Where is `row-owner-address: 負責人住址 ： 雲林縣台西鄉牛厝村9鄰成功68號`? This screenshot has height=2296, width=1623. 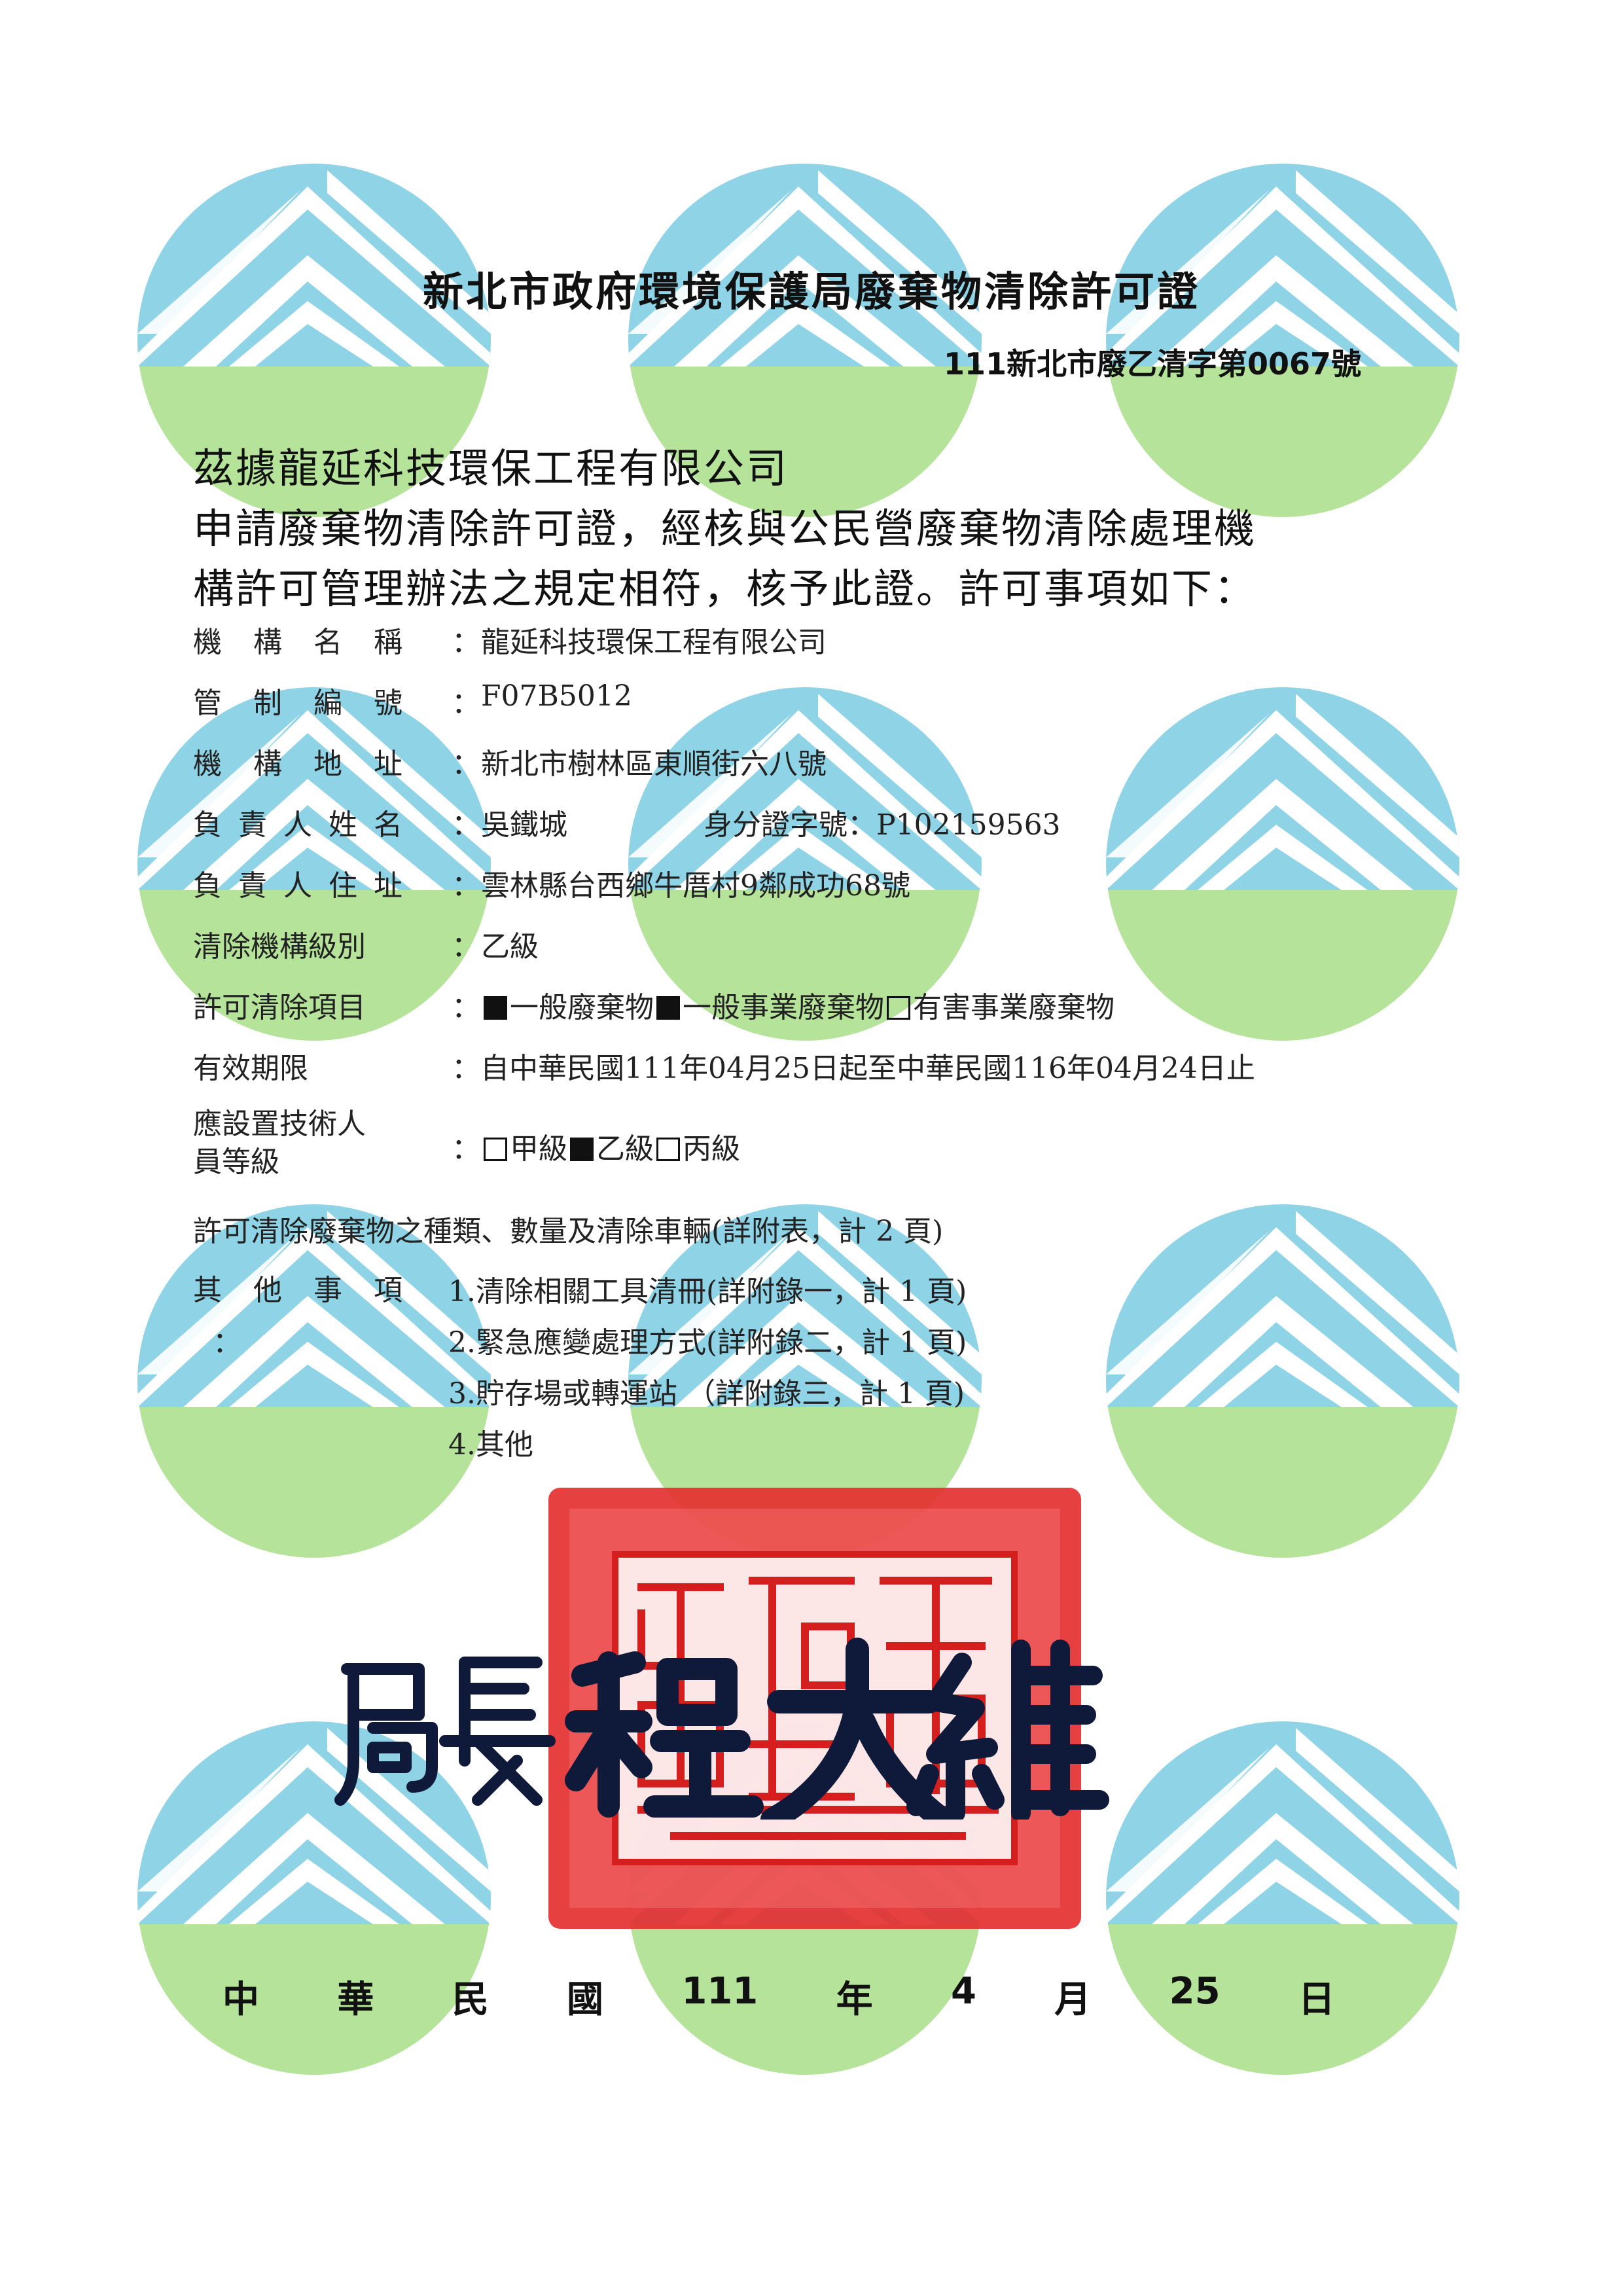 row-owner-address: 負責人住址 ： 雲林縣台西鄉牛厝村9鄰成功68號 is located at coordinates (825, 892).